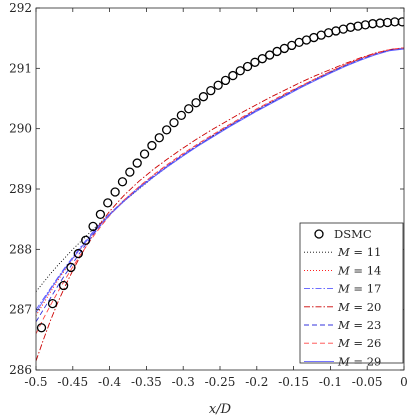 The height and width of the screenshot is (419, 407). Describe the element at coordinates (20, 189) in the screenshot. I see `y-tick-label: 289` at that location.